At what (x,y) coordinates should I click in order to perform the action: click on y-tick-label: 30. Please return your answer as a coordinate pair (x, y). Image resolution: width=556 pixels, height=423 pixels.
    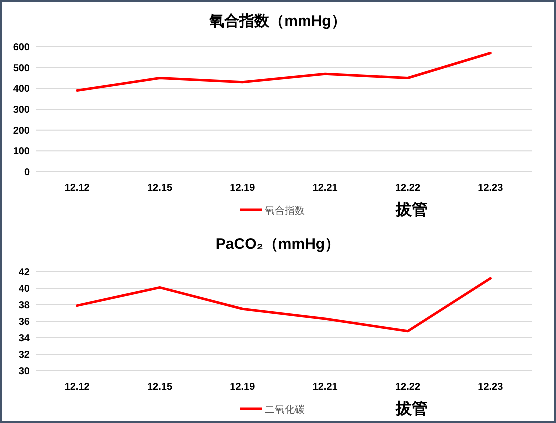
    Looking at the image, I should click on (24, 372).